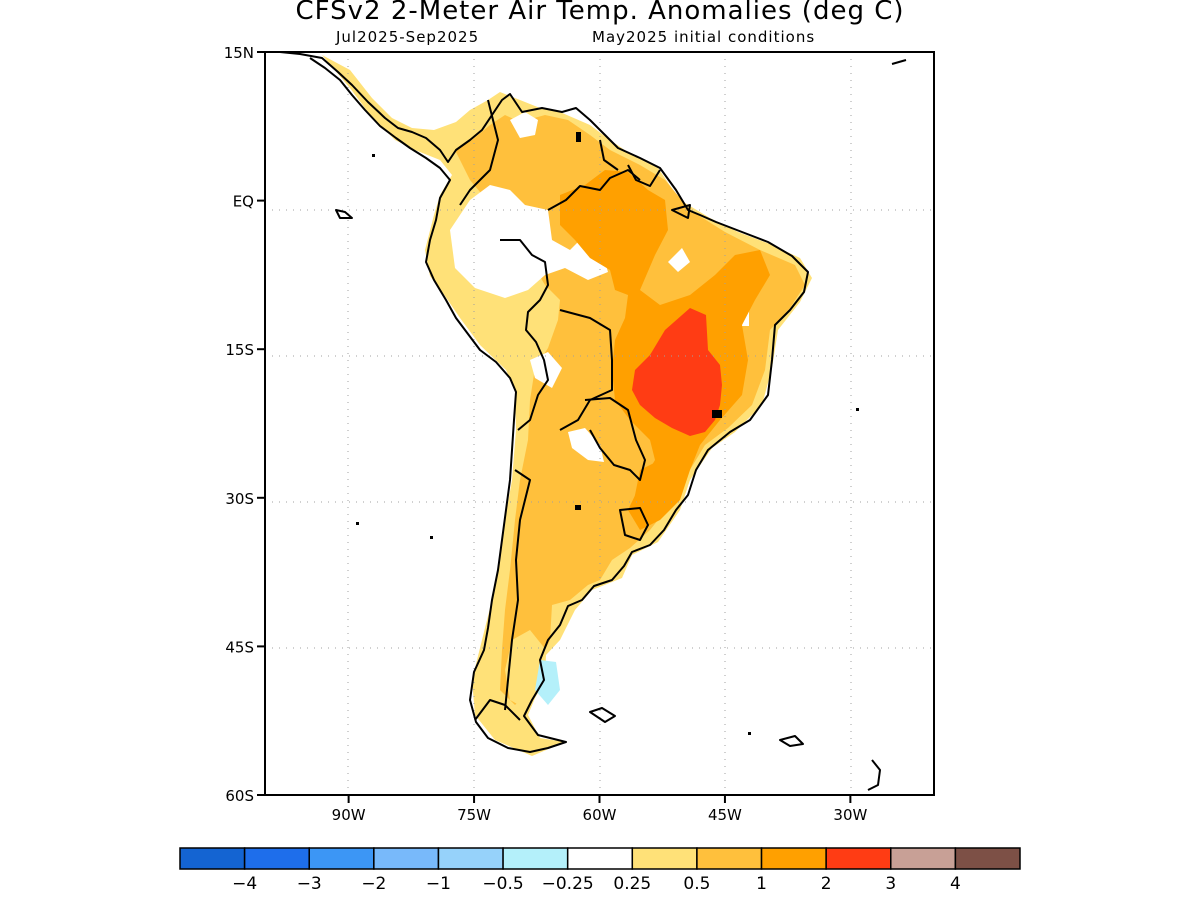 Image resolution: width=1200 pixels, height=900 pixels. Describe the element at coordinates (244, 884) in the screenshot. I see `colorbar-label: −4` at that location.